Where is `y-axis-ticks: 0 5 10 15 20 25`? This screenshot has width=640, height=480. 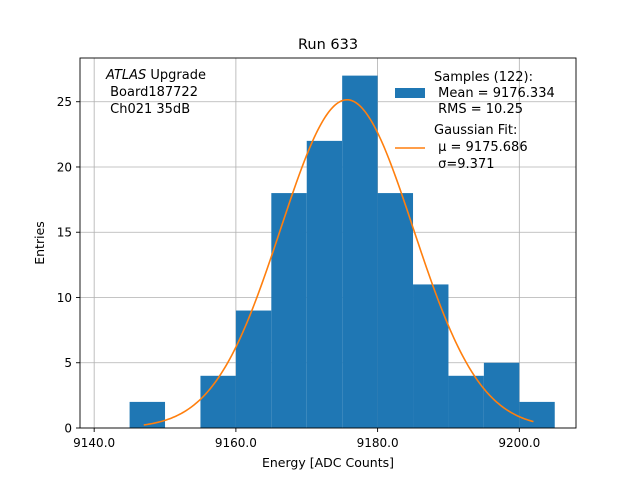
y-axis-ticks: 0 5 10 15 20 25 is located at coordinates (68, 265).